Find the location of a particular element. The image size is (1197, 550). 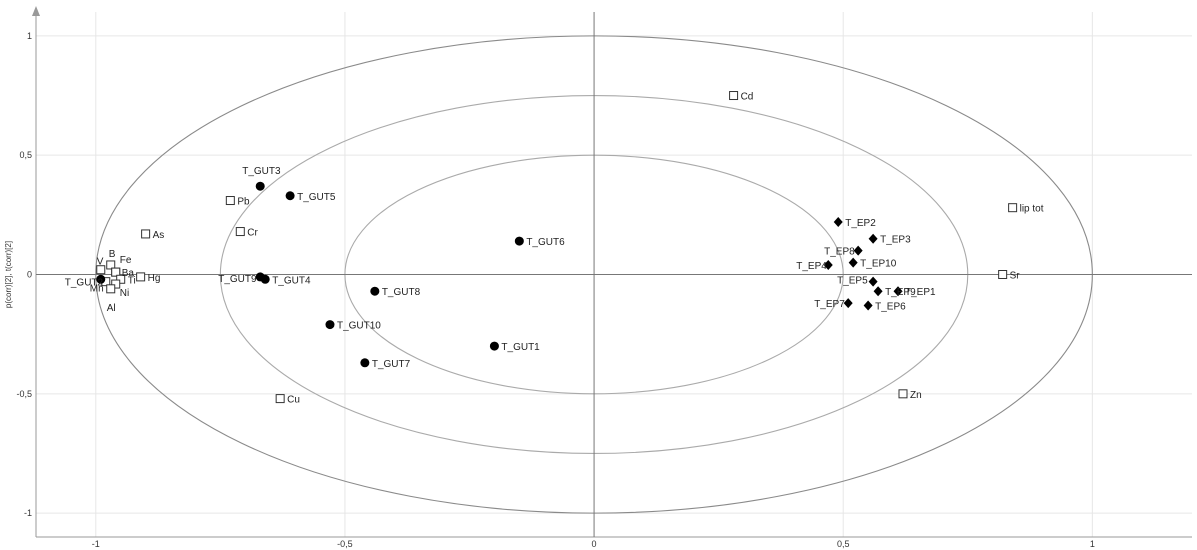

label-t-gut10: T_GUT10 is located at coordinates (359, 326).